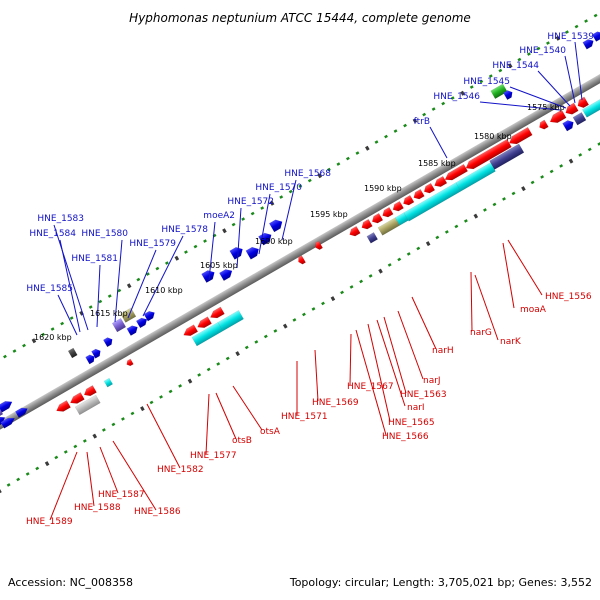  Describe the element at coordinates (250, 202) in the screenshot. I see `forward-gene-label: HNE_1572` at that location.